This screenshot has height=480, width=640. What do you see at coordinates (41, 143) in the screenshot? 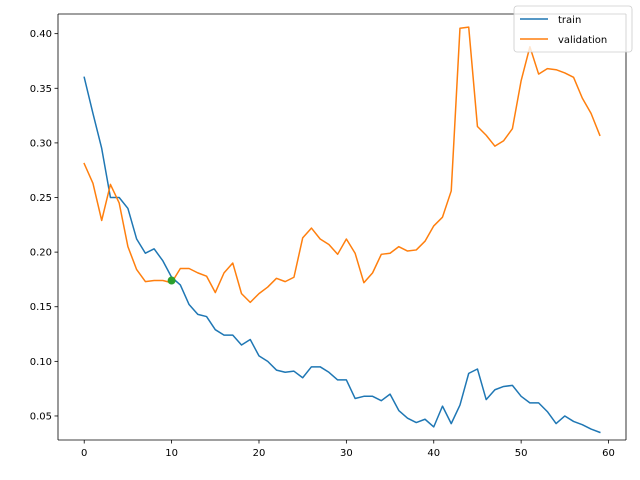
I see `y-tick-label: 0.30` at bounding box center [41, 143].